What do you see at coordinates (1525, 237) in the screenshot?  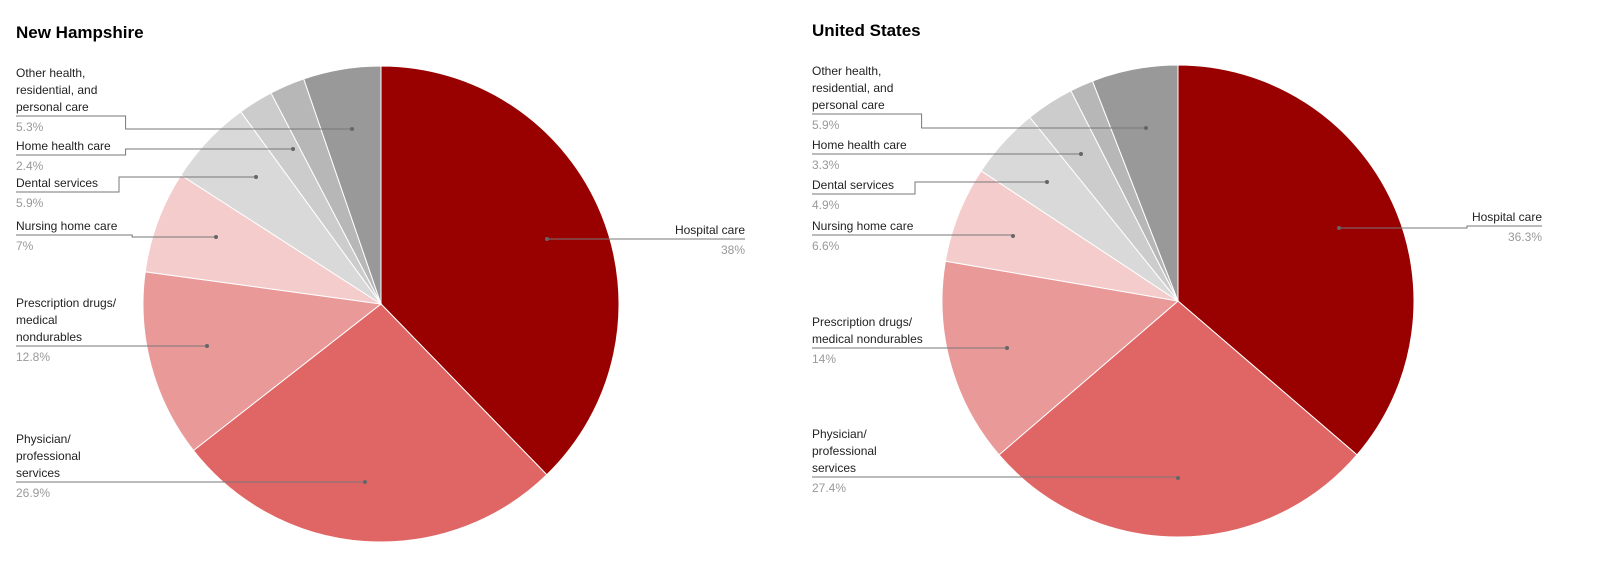 I see `slice-label-value: 36.3%` at bounding box center [1525, 237].